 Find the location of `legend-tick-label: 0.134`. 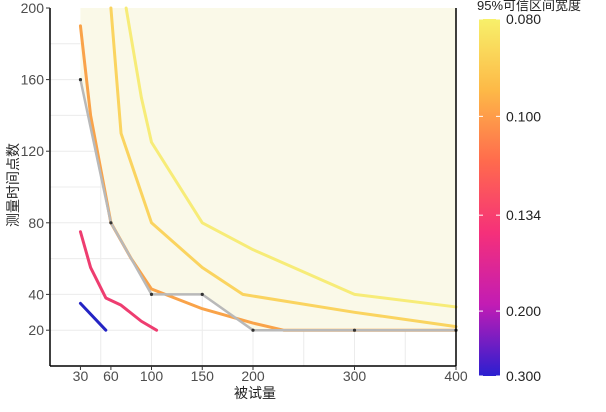

legend-tick-label: 0.134 is located at coordinates (523, 215).